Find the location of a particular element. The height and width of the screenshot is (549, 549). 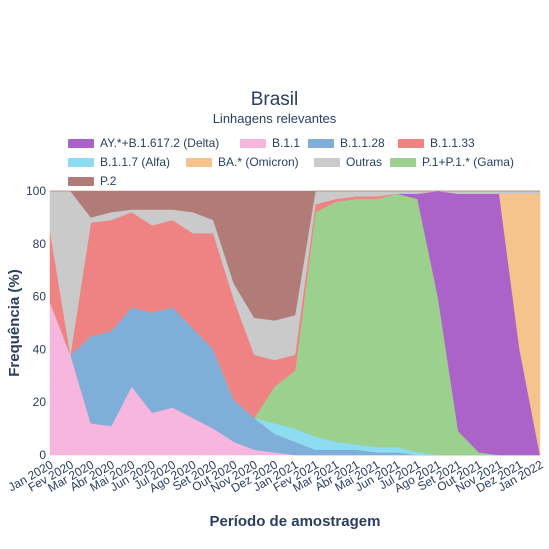

legend-label-b11: B.1.1 is located at coordinates (286, 143).